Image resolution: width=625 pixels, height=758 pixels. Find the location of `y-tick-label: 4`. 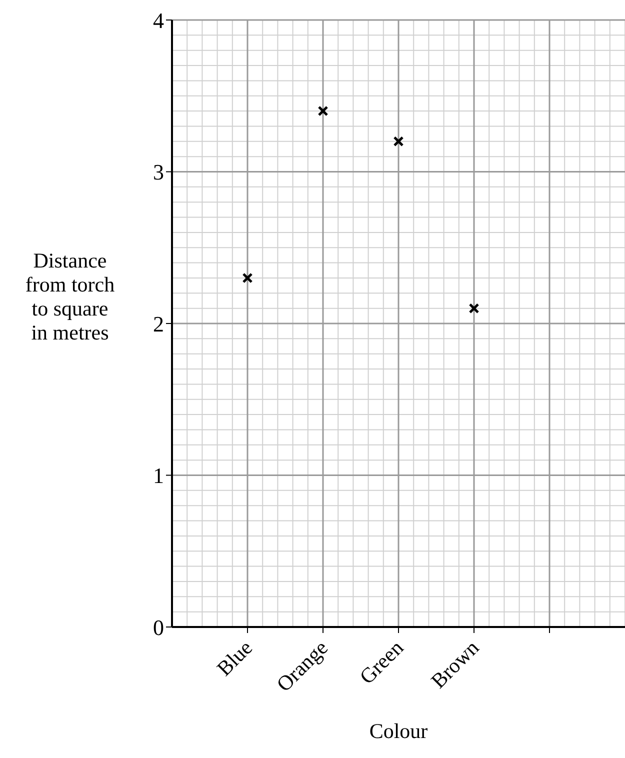

y-tick-label: 4 is located at coordinates (158, 20).